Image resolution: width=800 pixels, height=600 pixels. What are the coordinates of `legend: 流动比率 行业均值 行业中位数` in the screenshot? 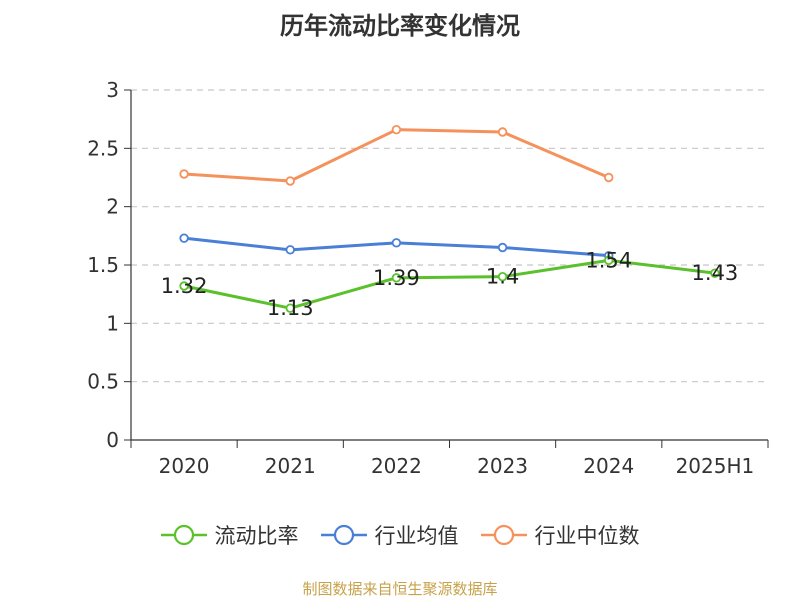 It's located at (400, 535).